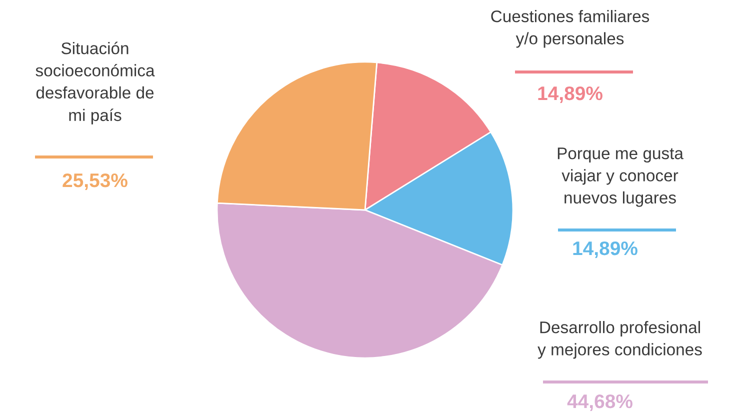  Describe the element at coordinates (620, 340) in the screenshot. I see `slice-label: Desarrollo profesional y mejores condiciones` at that location.